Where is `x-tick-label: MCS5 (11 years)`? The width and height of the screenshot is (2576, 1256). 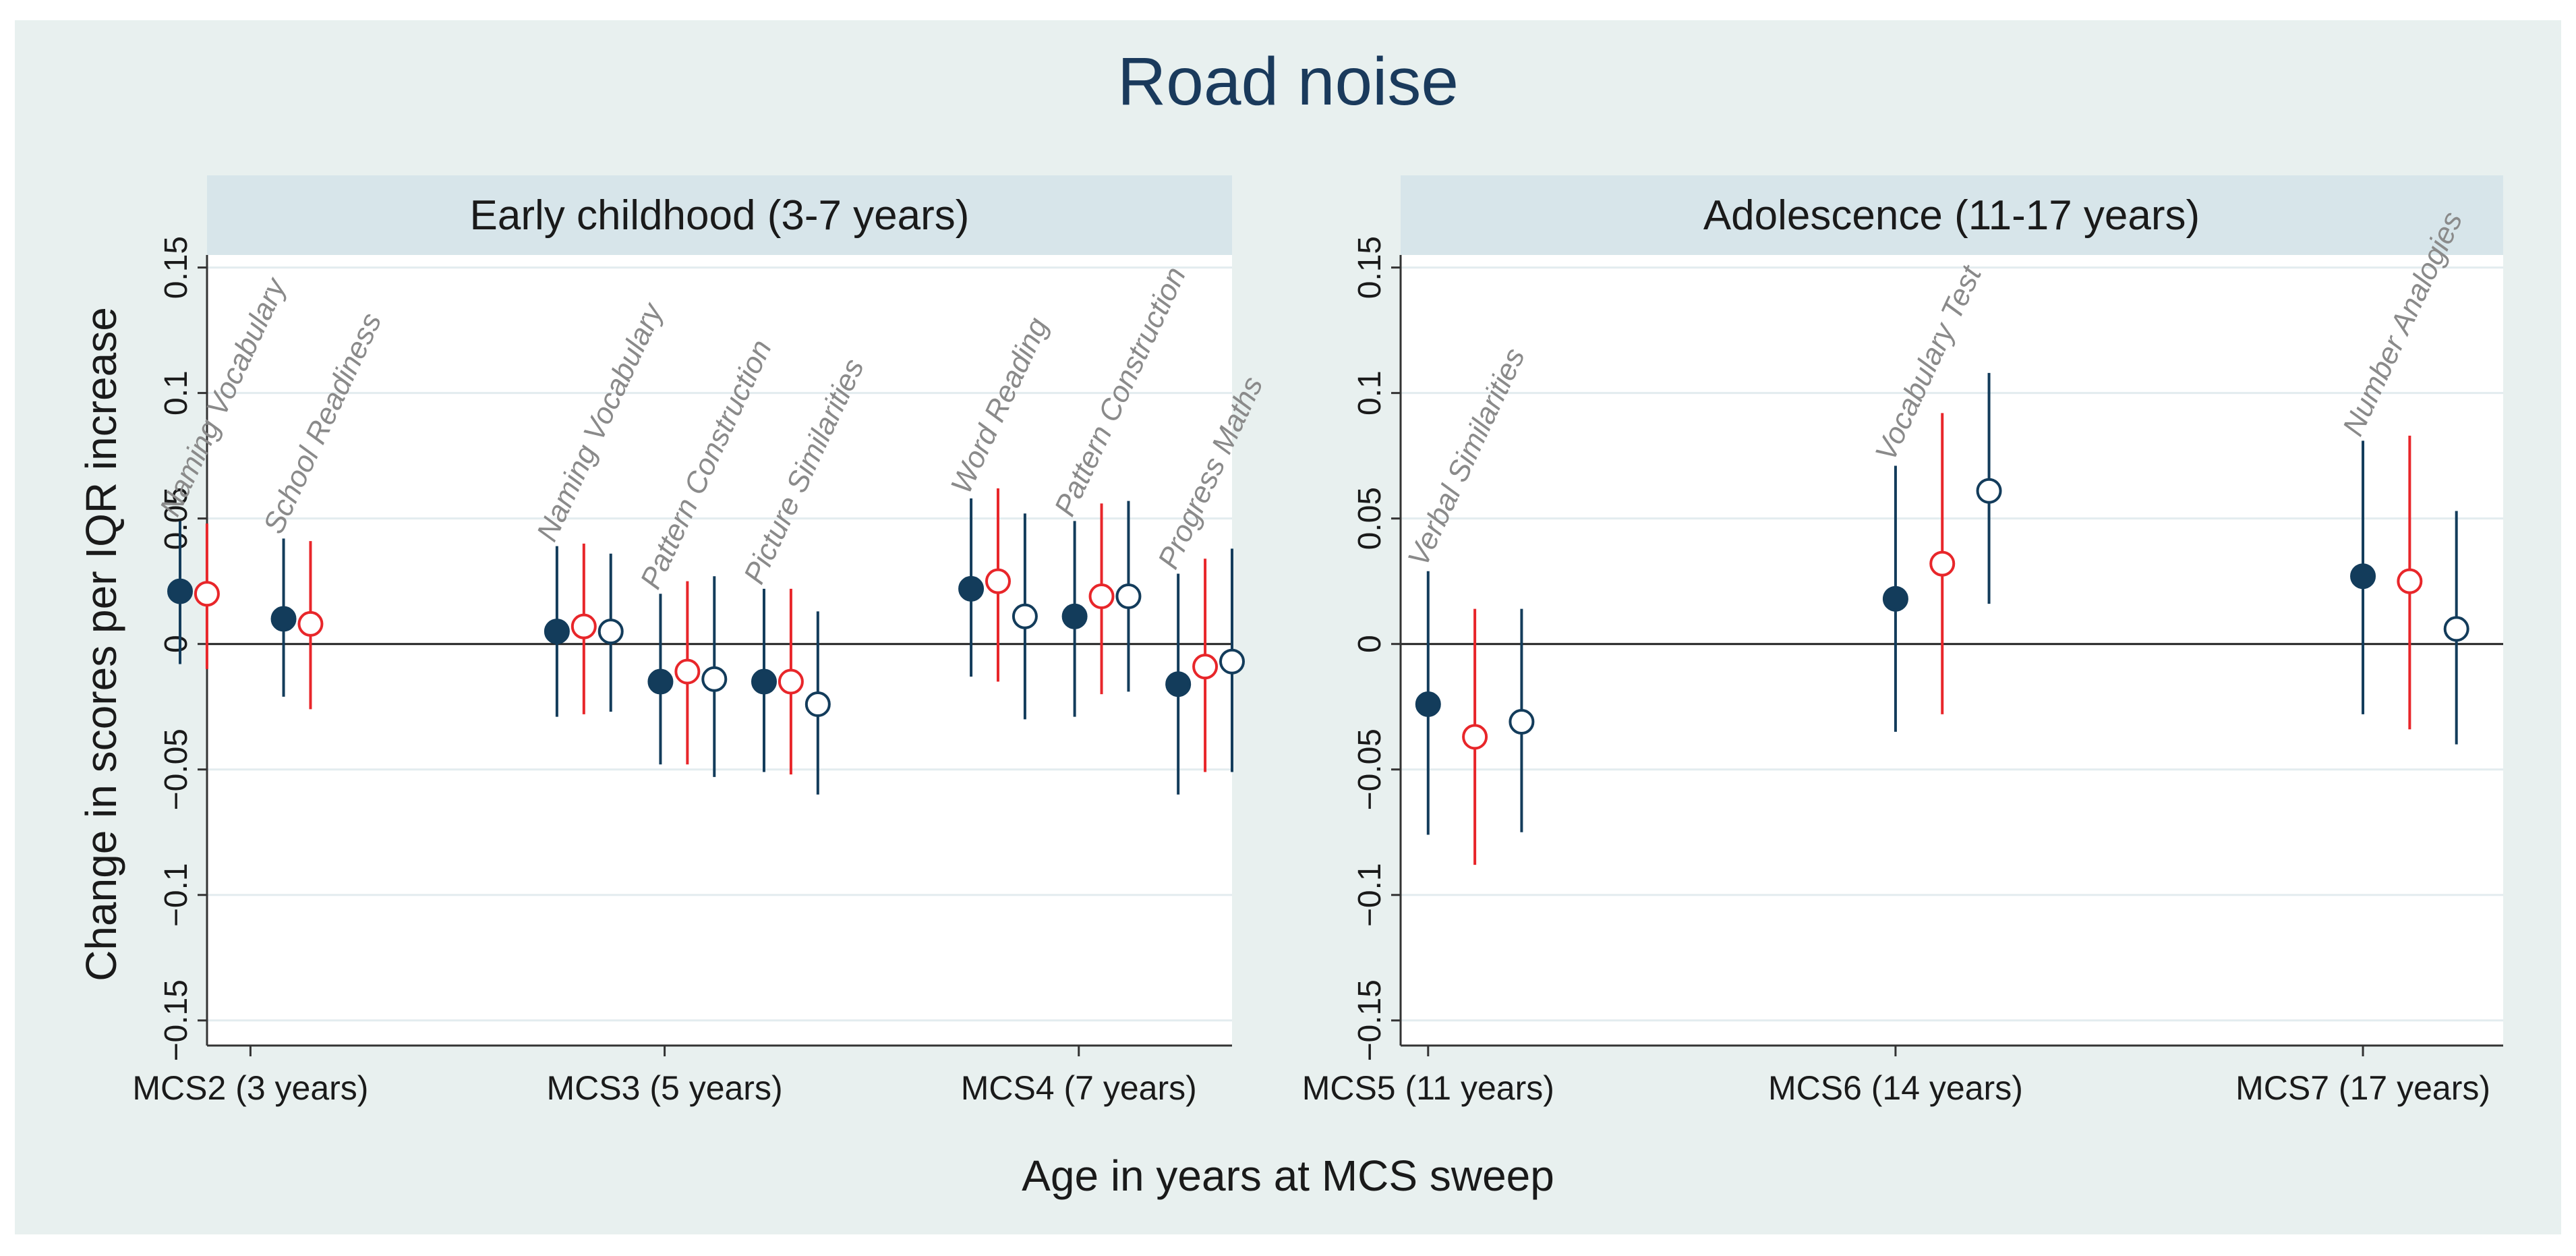 x-tick-label: MCS5 (11 years) is located at coordinates (1428, 1088).